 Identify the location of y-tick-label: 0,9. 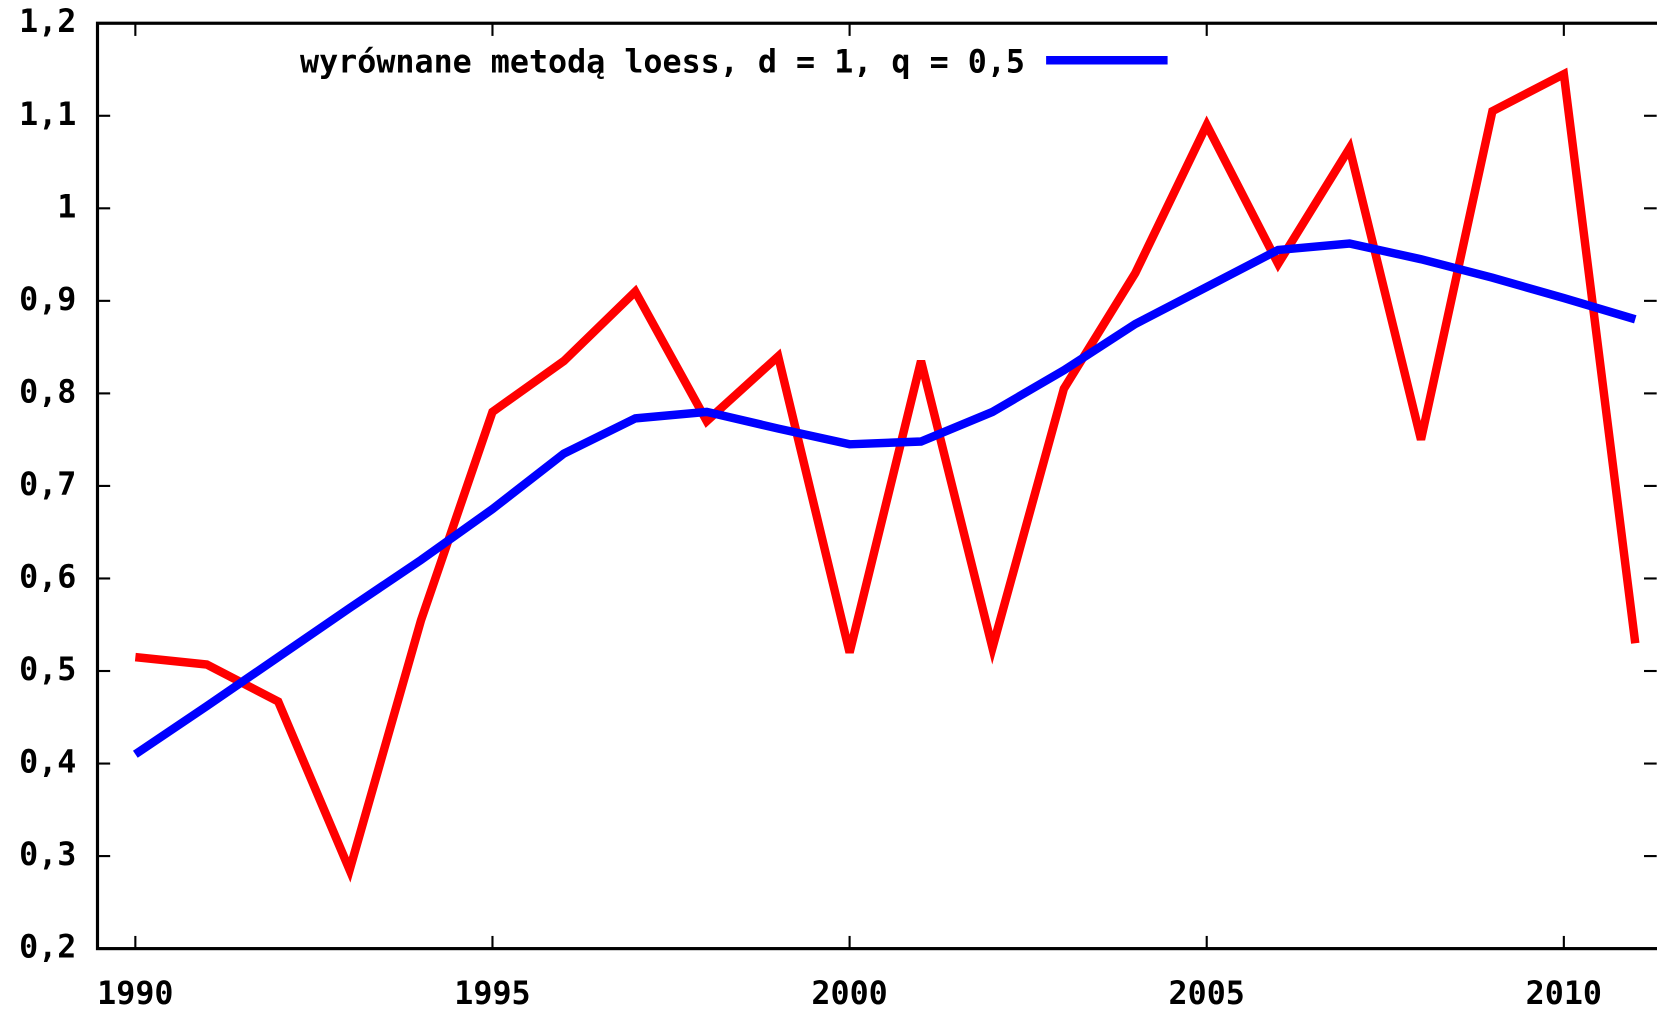
(47, 300).